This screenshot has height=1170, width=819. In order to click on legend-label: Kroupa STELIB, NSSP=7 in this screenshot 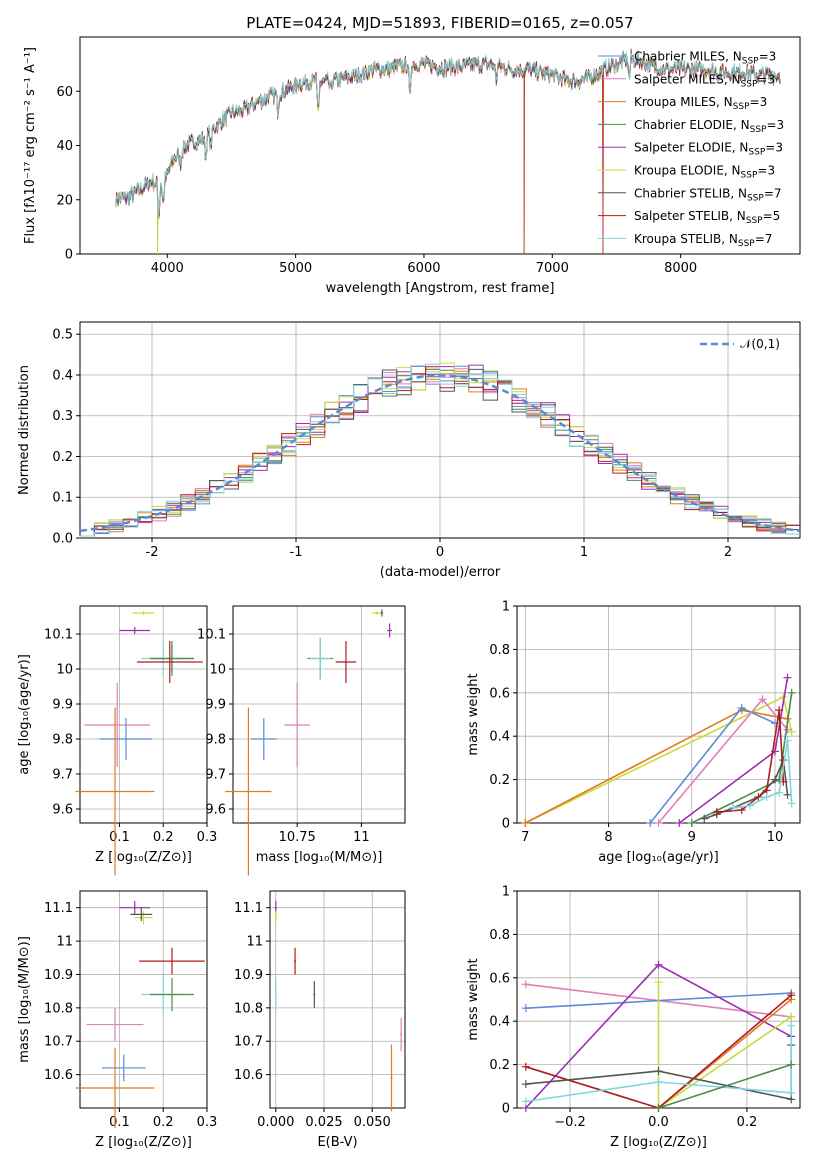, I will do `click(703, 240)`.